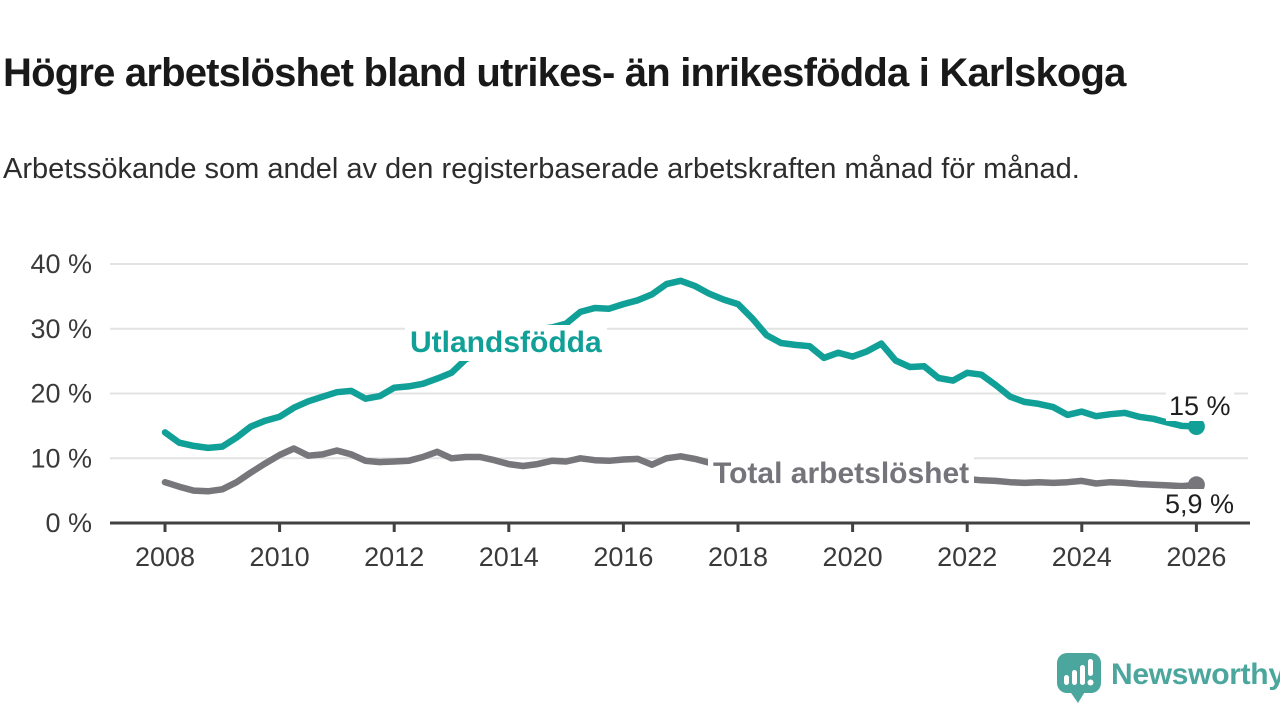  Describe the element at coordinates (1200, 504) in the screenshot. I see `end-value-total-arbetsloshet: 5,9 %` at that location.